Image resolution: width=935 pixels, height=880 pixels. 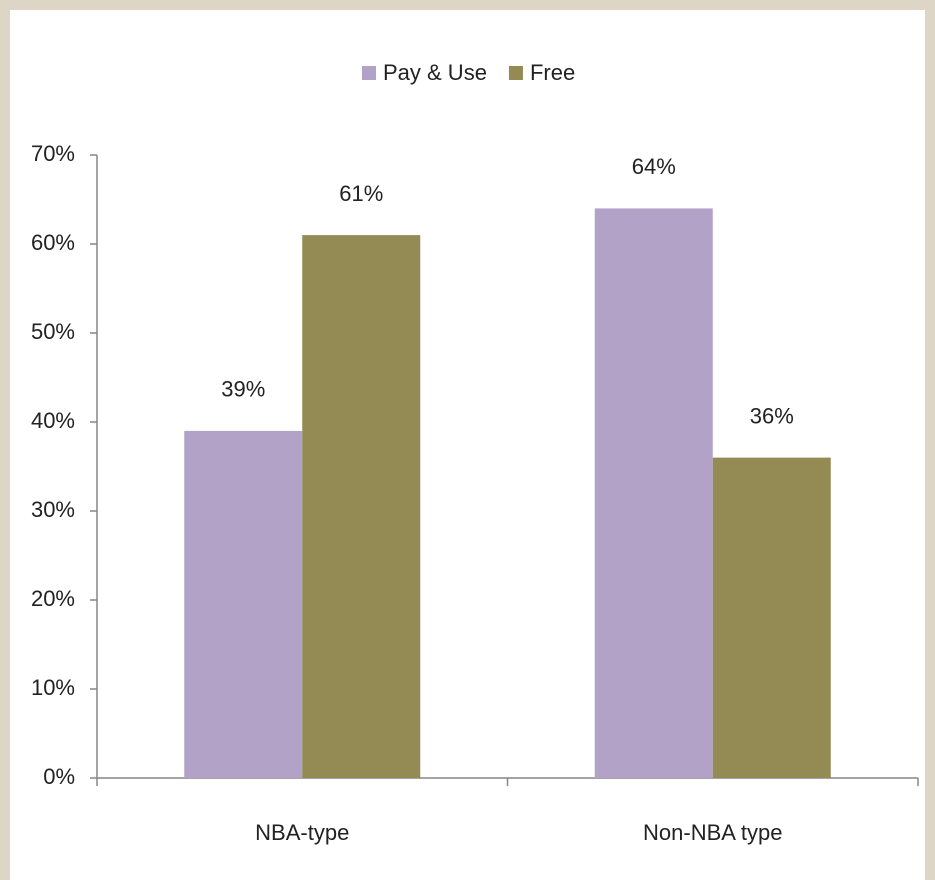 I want to click on legend-label: Free, so click(x=552, y=72).